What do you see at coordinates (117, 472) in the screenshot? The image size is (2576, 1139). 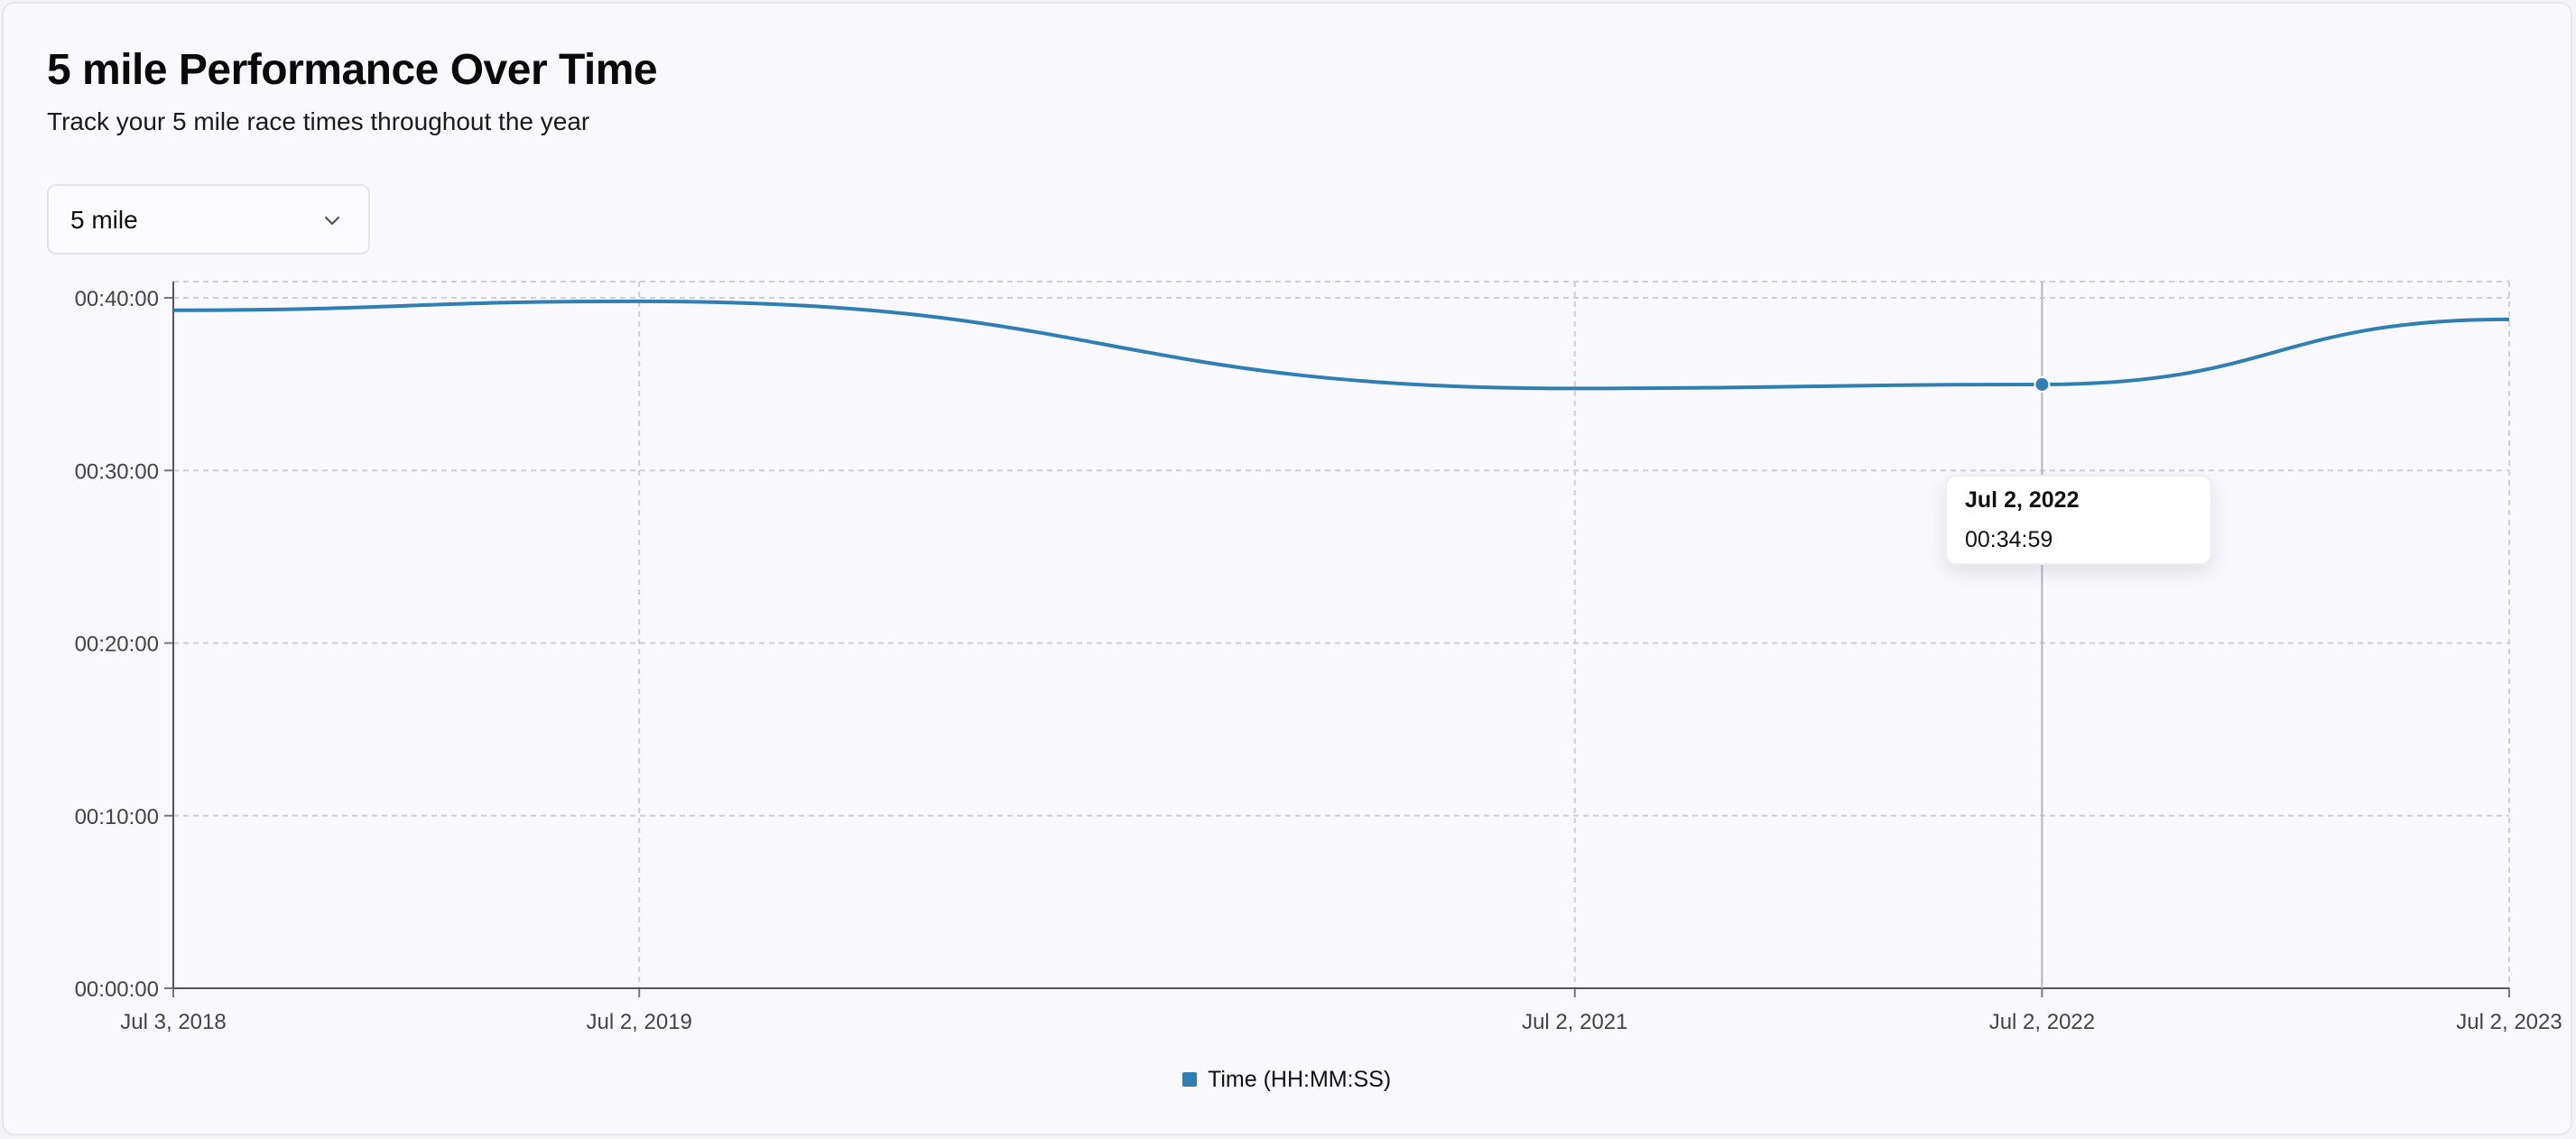 I see `y-tick-label: 00:30:00` at bounding box center [117, 472].